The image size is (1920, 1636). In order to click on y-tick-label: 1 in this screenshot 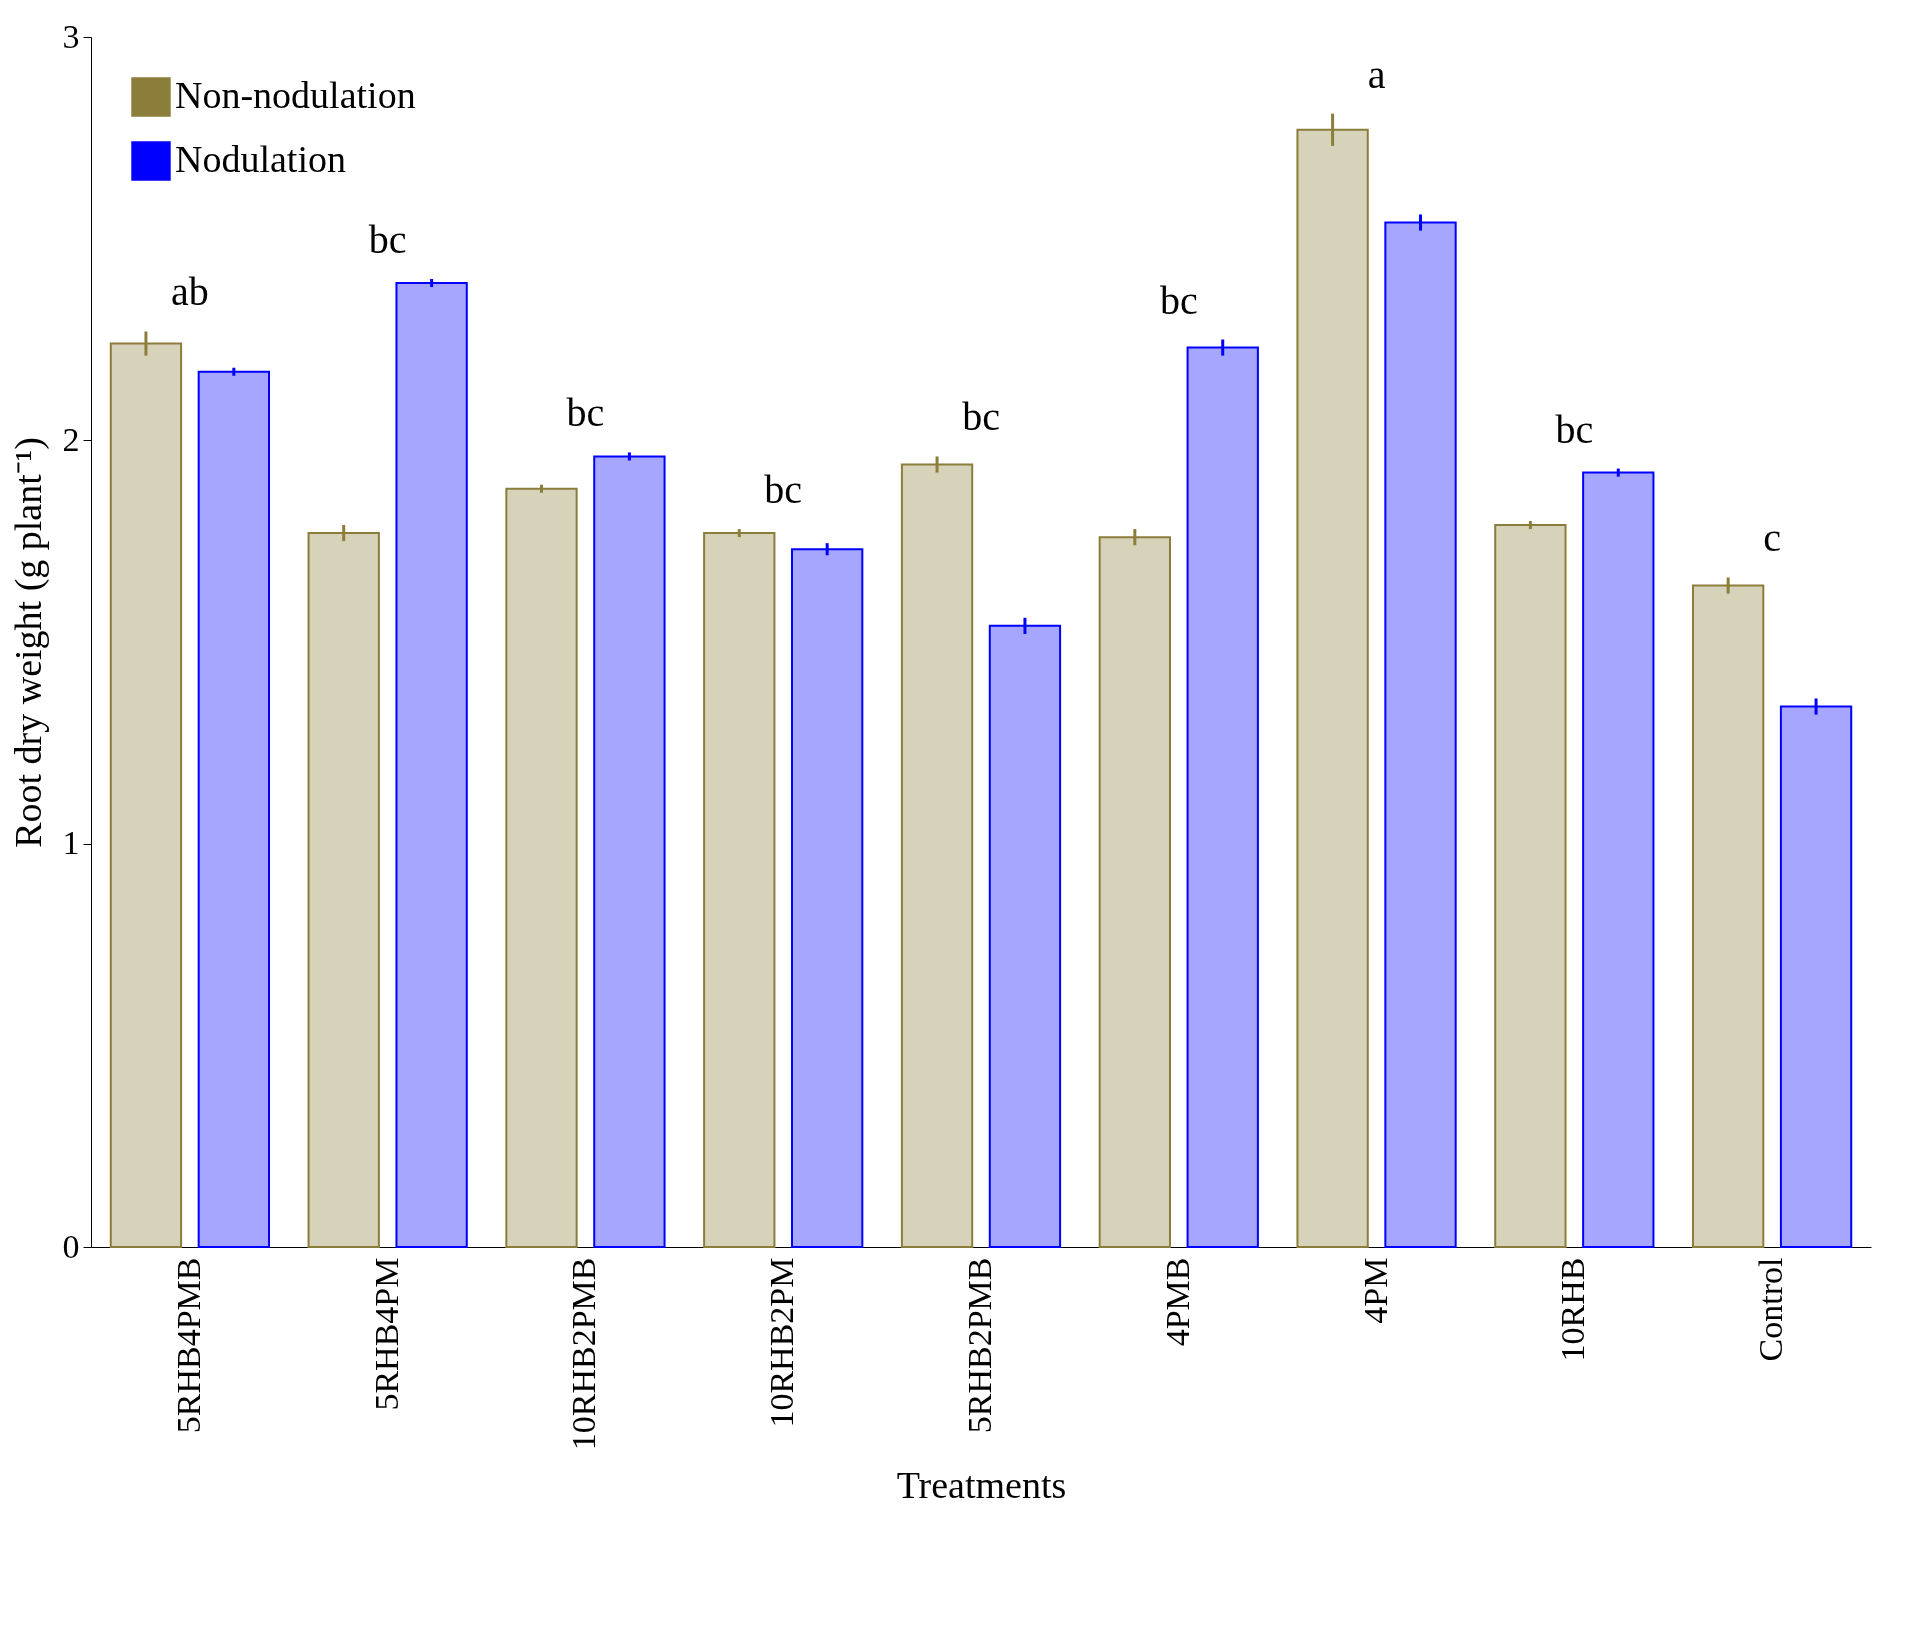, I will do `click(71, 843)`.